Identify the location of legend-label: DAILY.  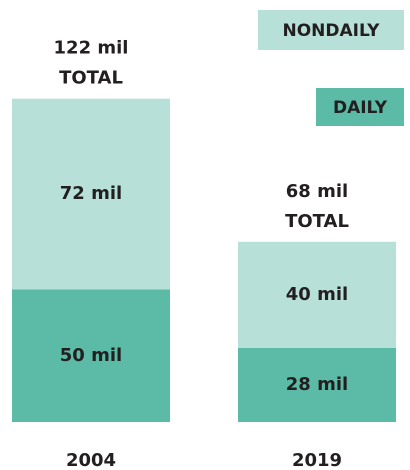
(360, 108).